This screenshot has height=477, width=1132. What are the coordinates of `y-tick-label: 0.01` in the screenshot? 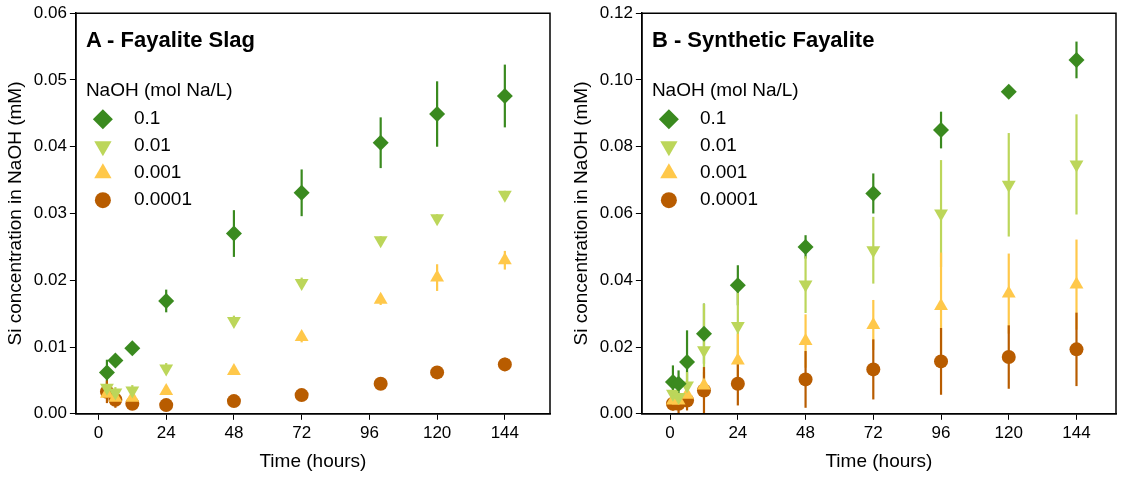 It's located at (50, 346).